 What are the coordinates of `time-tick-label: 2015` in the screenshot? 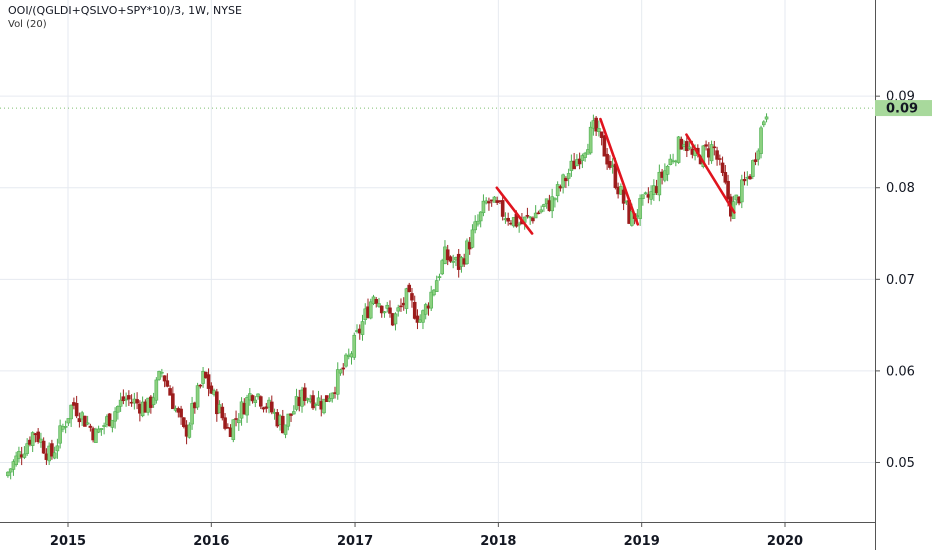 It's located at (68, 541).